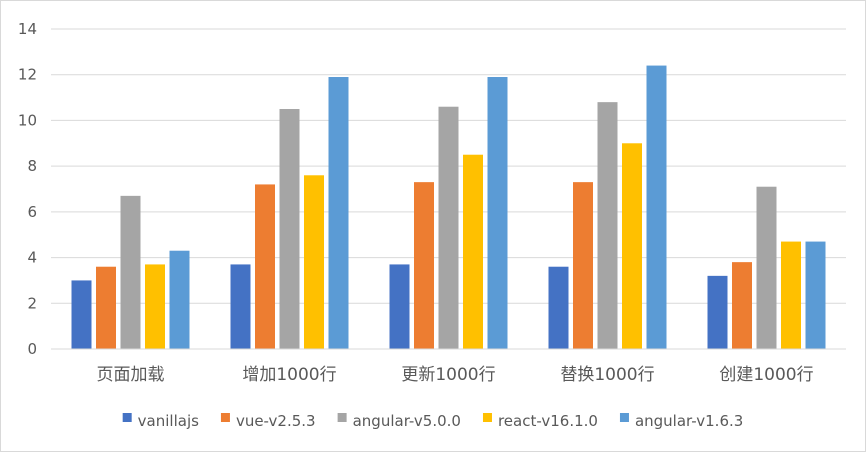  I want to click on bar-vue-v2.5.3-1, so click(265, 266).